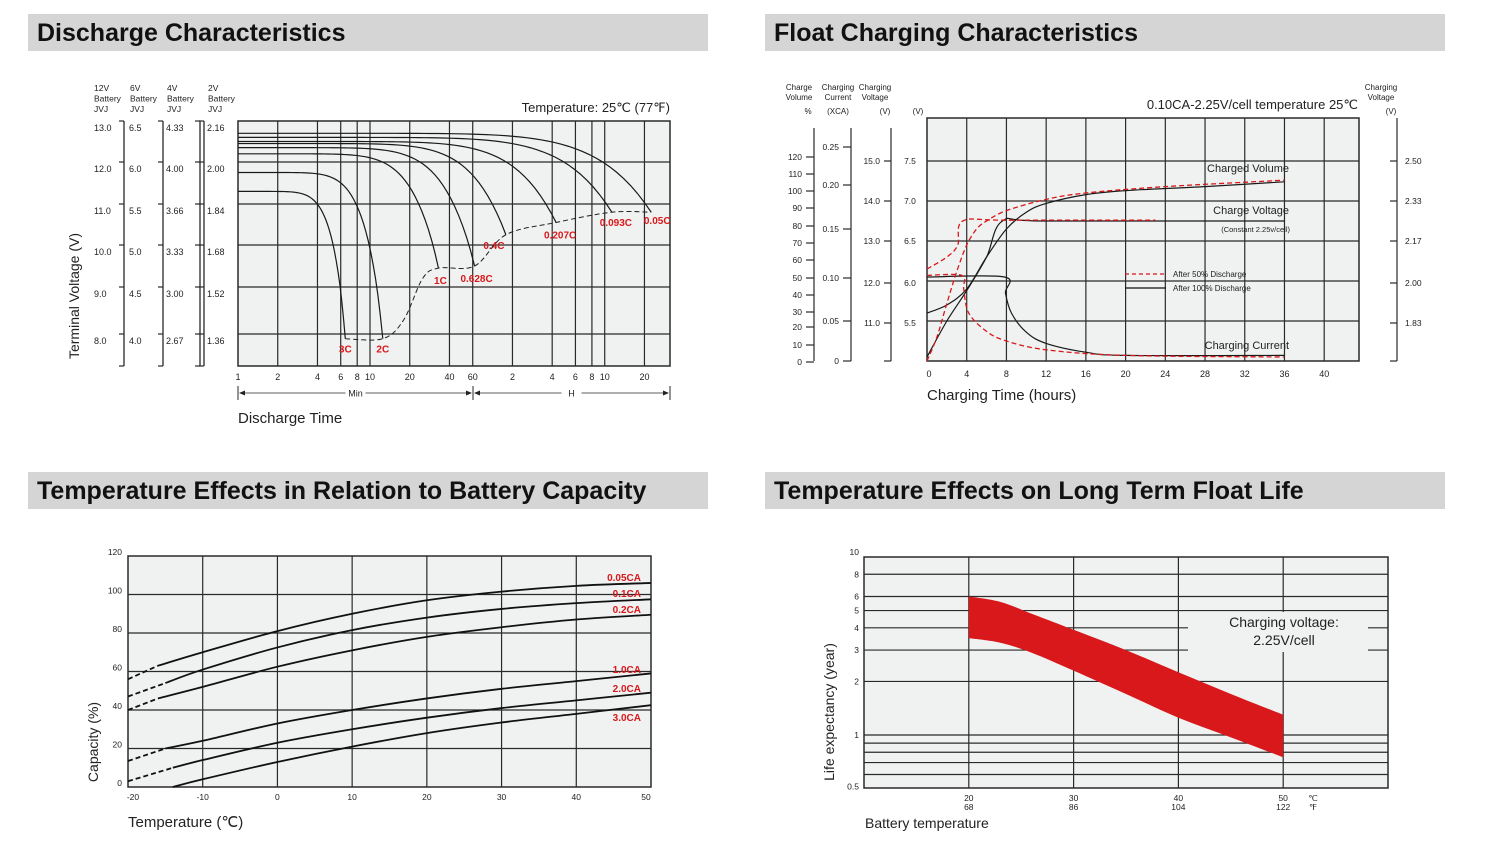 The width and height of the screenshot is (1496, 862). Describe the element at coordinates (512, 377) in the screenshot. I see `x-tick-label: 2` at that location.